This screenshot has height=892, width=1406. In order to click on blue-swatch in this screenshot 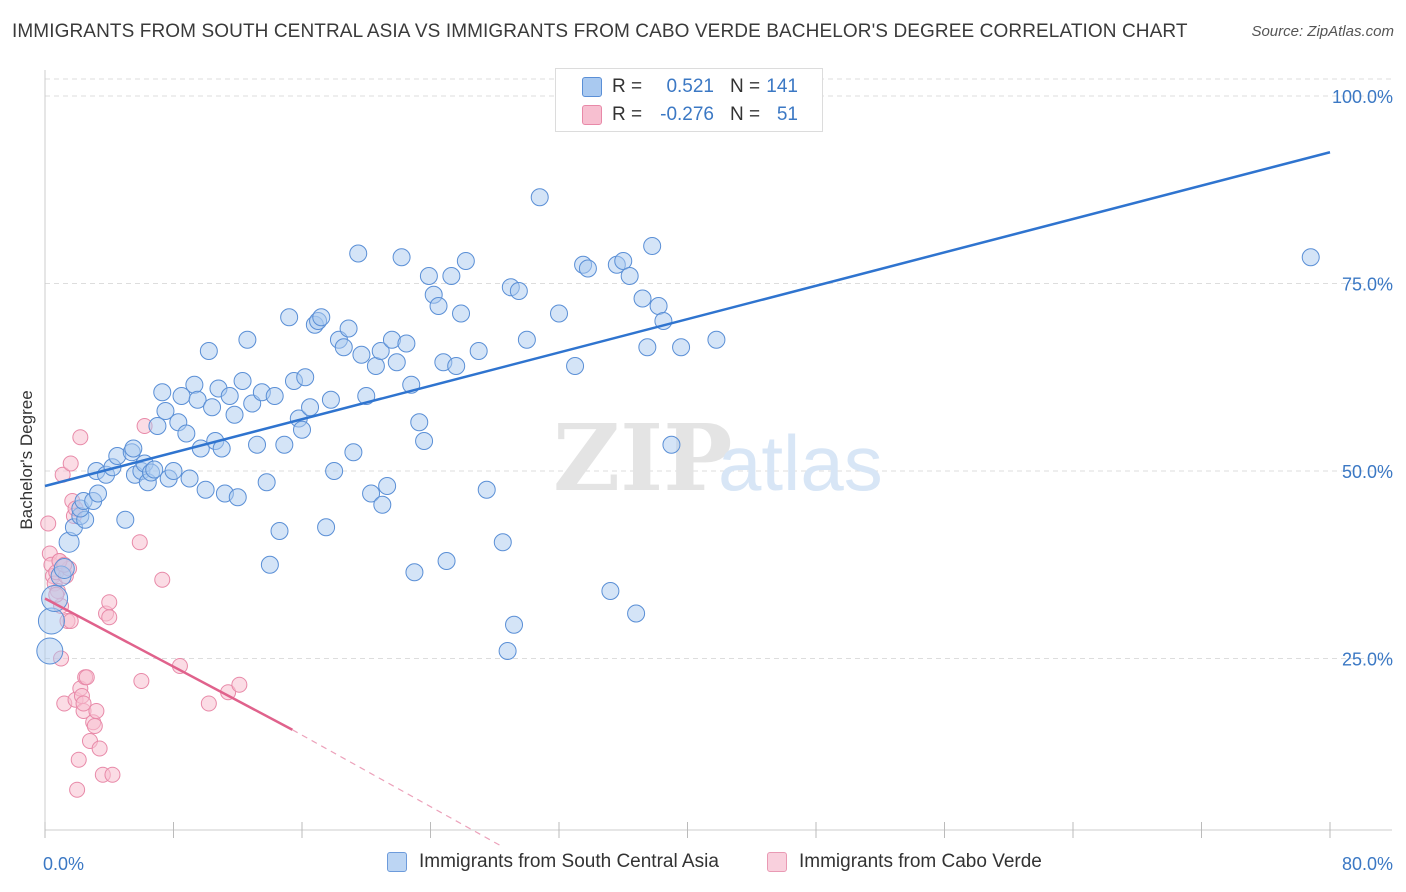, I will do `click(592, 87)`.